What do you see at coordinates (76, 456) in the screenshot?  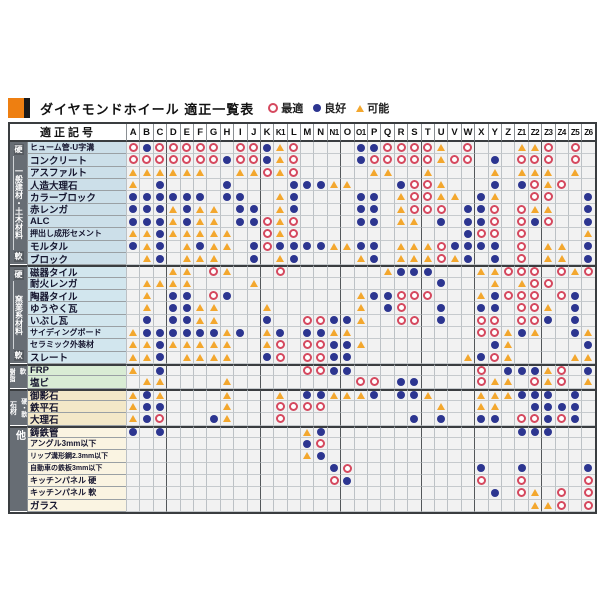 I see `row-label: リップ溝形鋼2.3mm以下` at bounding box center [76, 456].